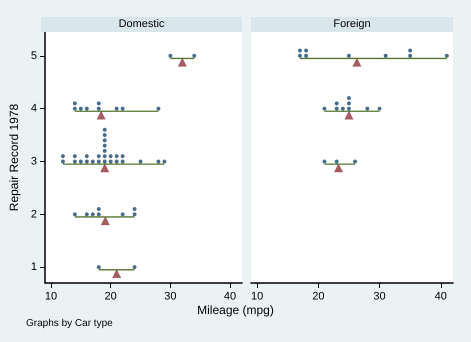 The image size is (471, 342). Describe the element at coordinates (235, 310) in the screenshot. I see `x-axis-title: Mileage (mpg)` at that location.